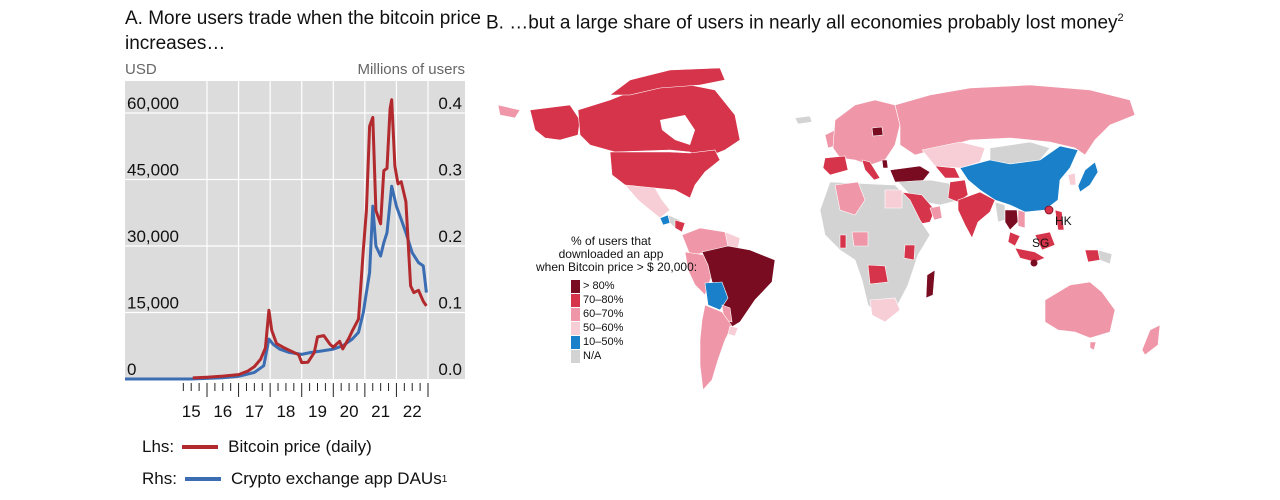 The image size is (1280, 500). What do you see at coordinates (1063, 221) in the screenshot?
I see `city-label-hk: HK` at bounding box center [1063, 221].